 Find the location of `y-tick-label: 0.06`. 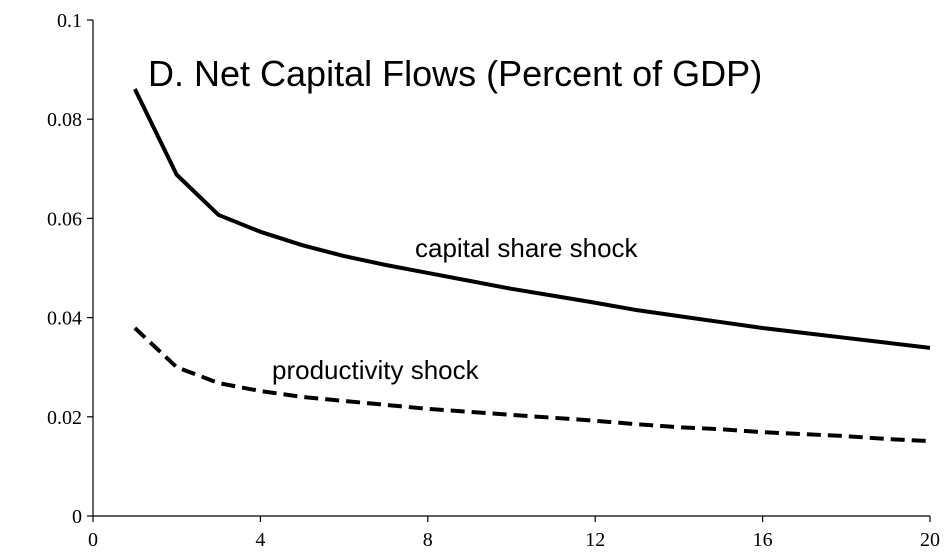

y-tick-label: 0.06 is located at coordinates (64, 219).